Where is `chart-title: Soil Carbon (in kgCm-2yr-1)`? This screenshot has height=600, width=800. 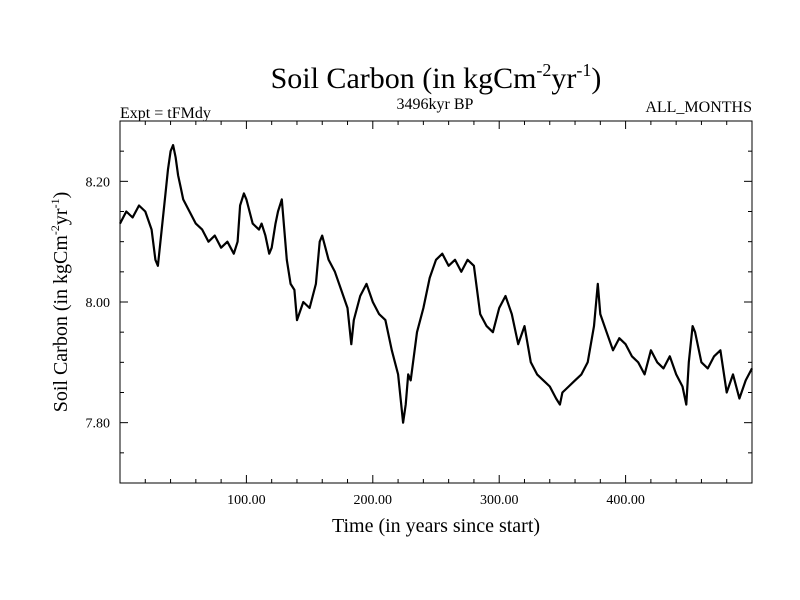 chart-title: Soil Carbon (in kgCm-2yr-1) is located at coordinates (436, 77).